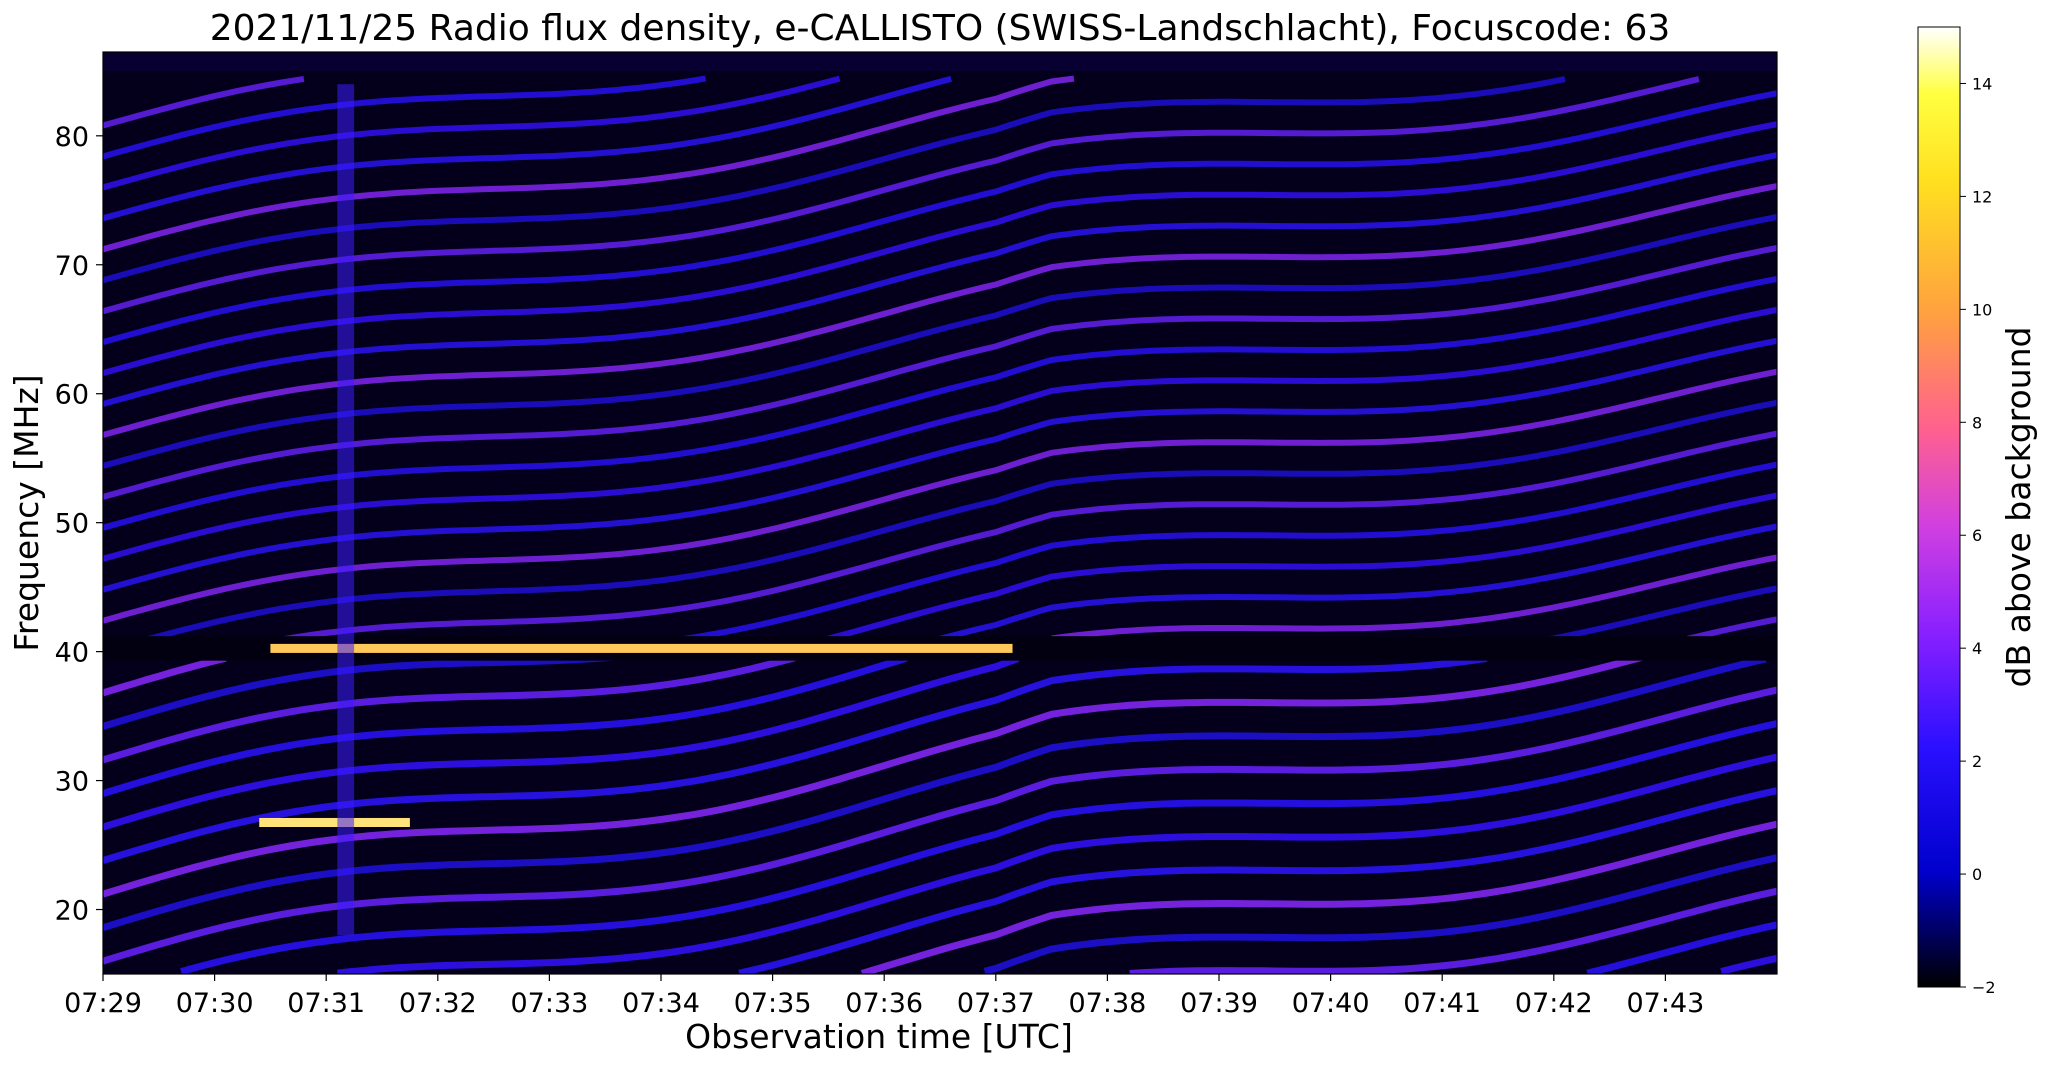  What do you see at coordinates (641, 648) in the screenshot?
I see `interference-line` at bounding box center [641, 648].